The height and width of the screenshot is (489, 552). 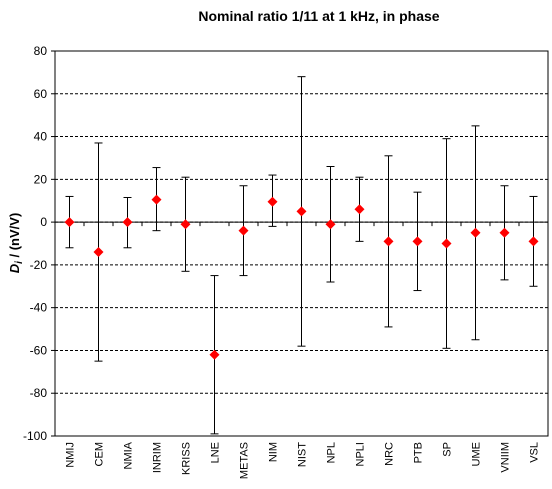 I want to click on y-axis-label-subscript: i, so click(x=19, y=262).